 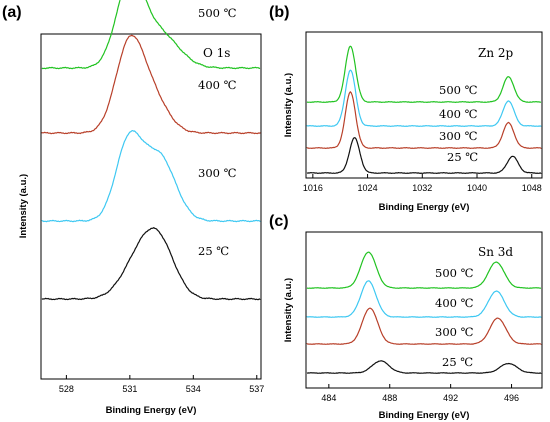 What do you see at coordinates (193, 389) in the screenshot?
I see `x-tick-label: 534` at bounding box center [193, 389].